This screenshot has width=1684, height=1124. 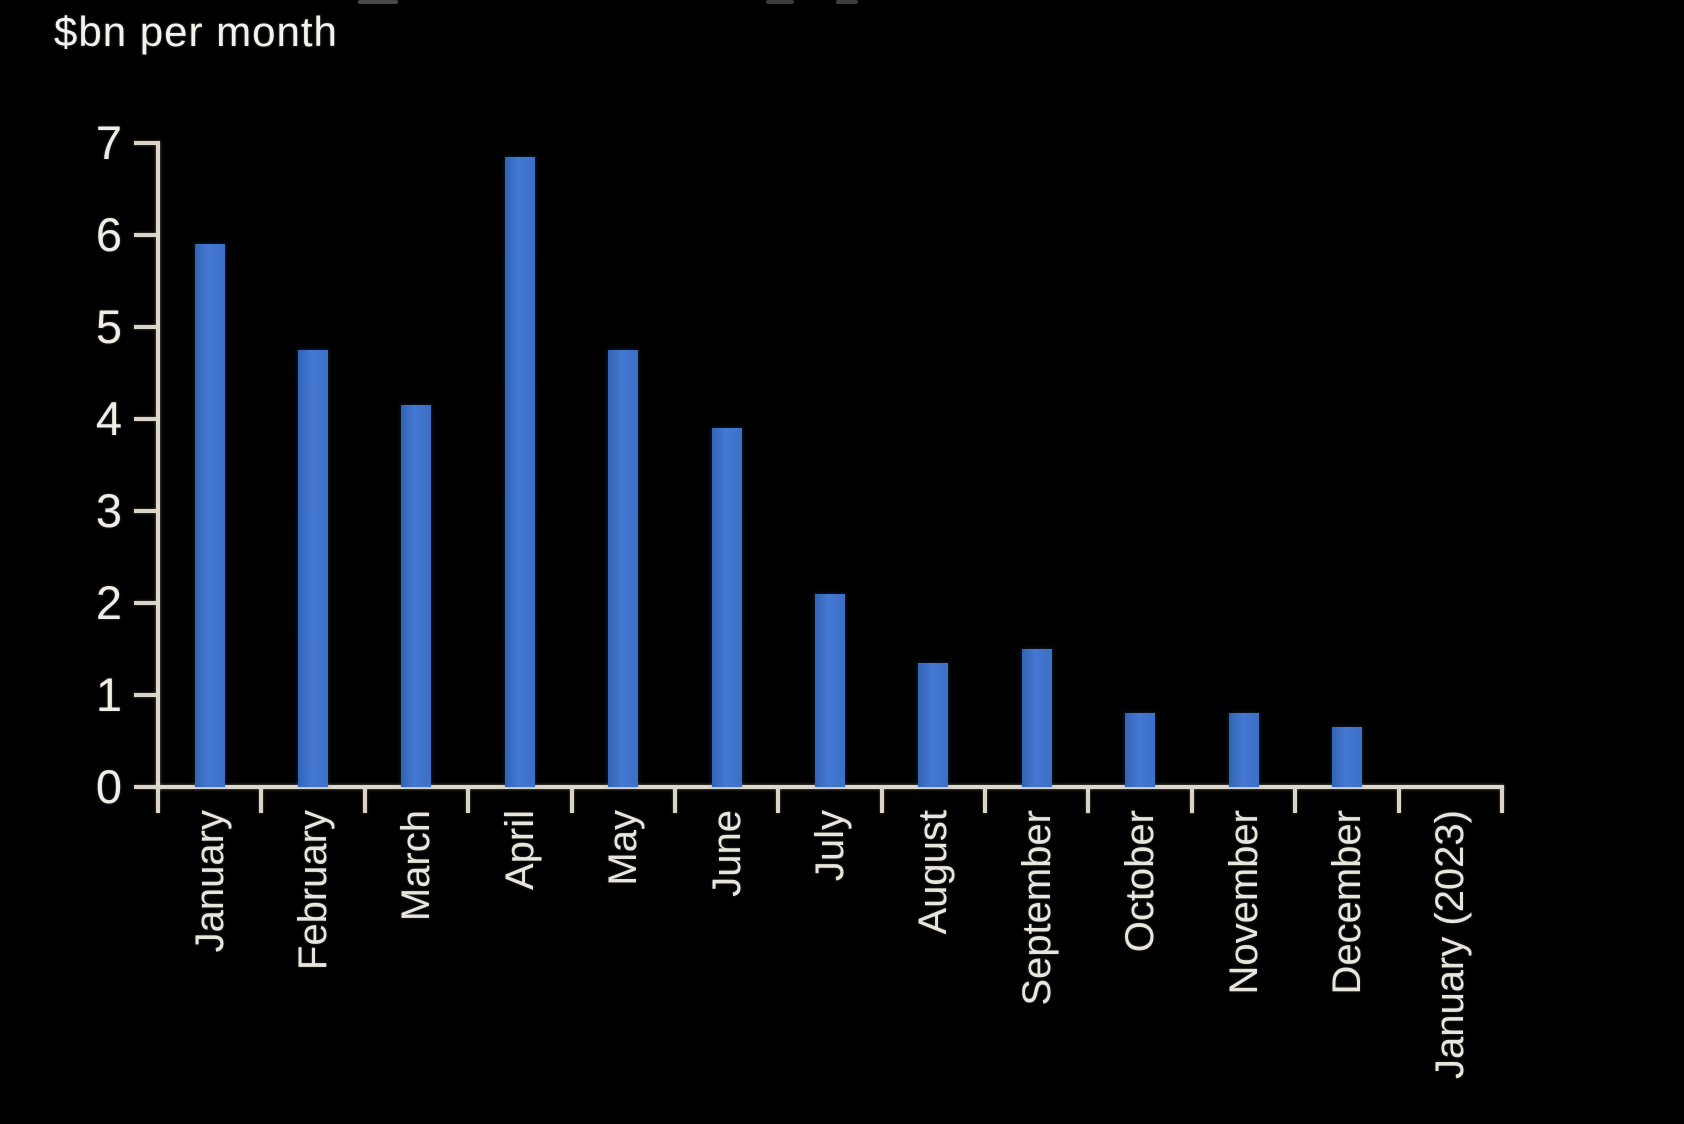 I want to click on bar-december, so click(x=1346, y=757).